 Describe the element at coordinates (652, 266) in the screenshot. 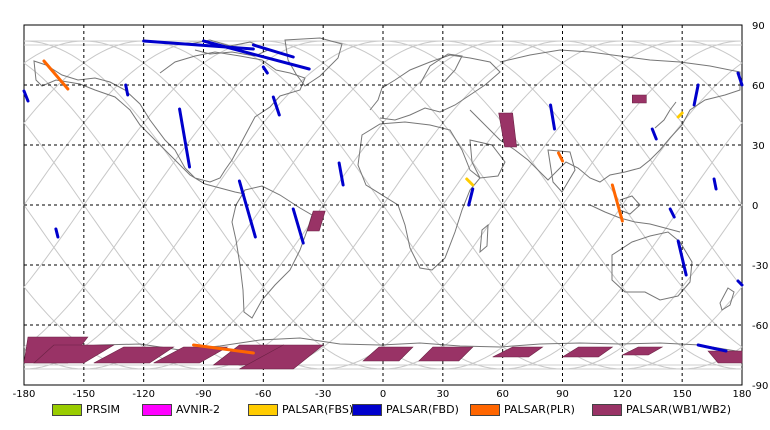

I see `coastline-australia` at that location.